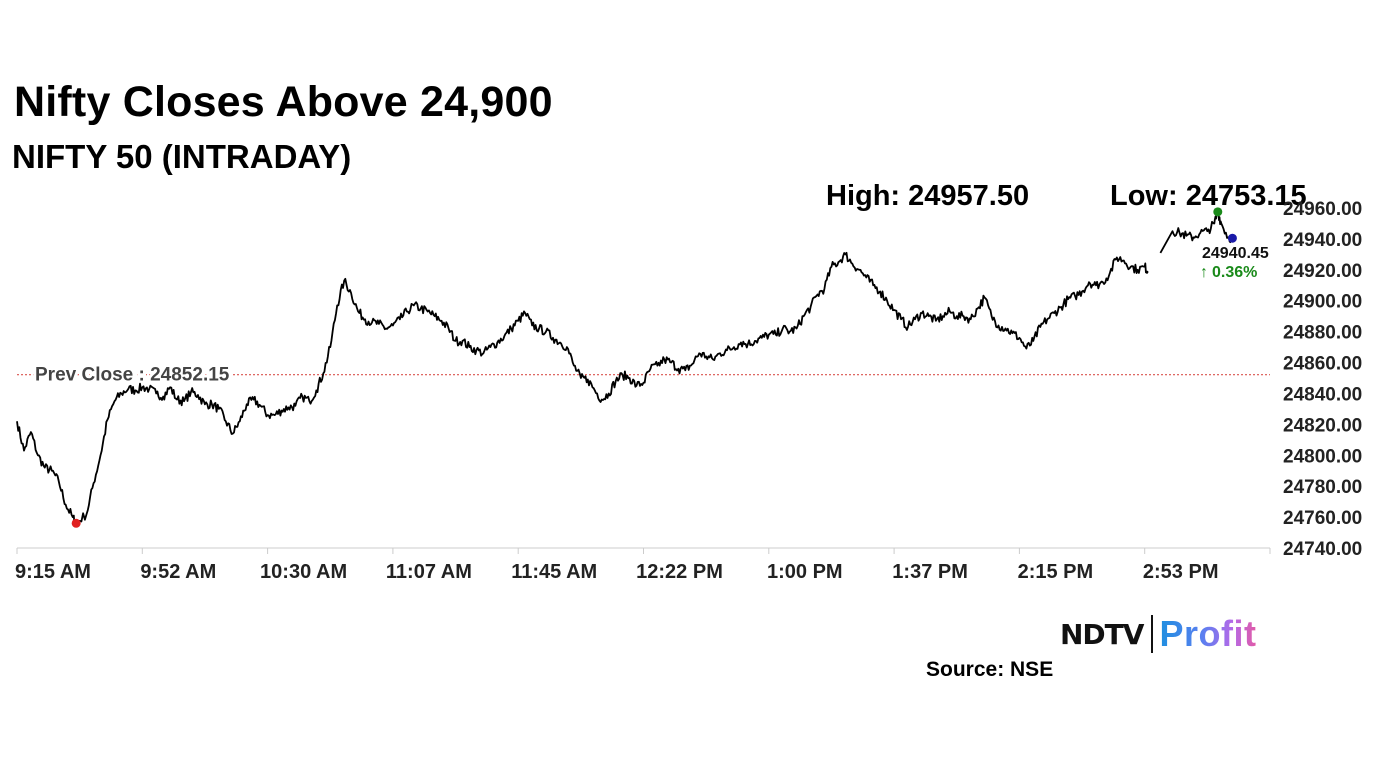 Image resolution: width=1382 pixels, height=777 pixels. Describe the element at coordinates (1322, 271) in the screenshot. I see `y-tick-label: 24920.00` at that location.